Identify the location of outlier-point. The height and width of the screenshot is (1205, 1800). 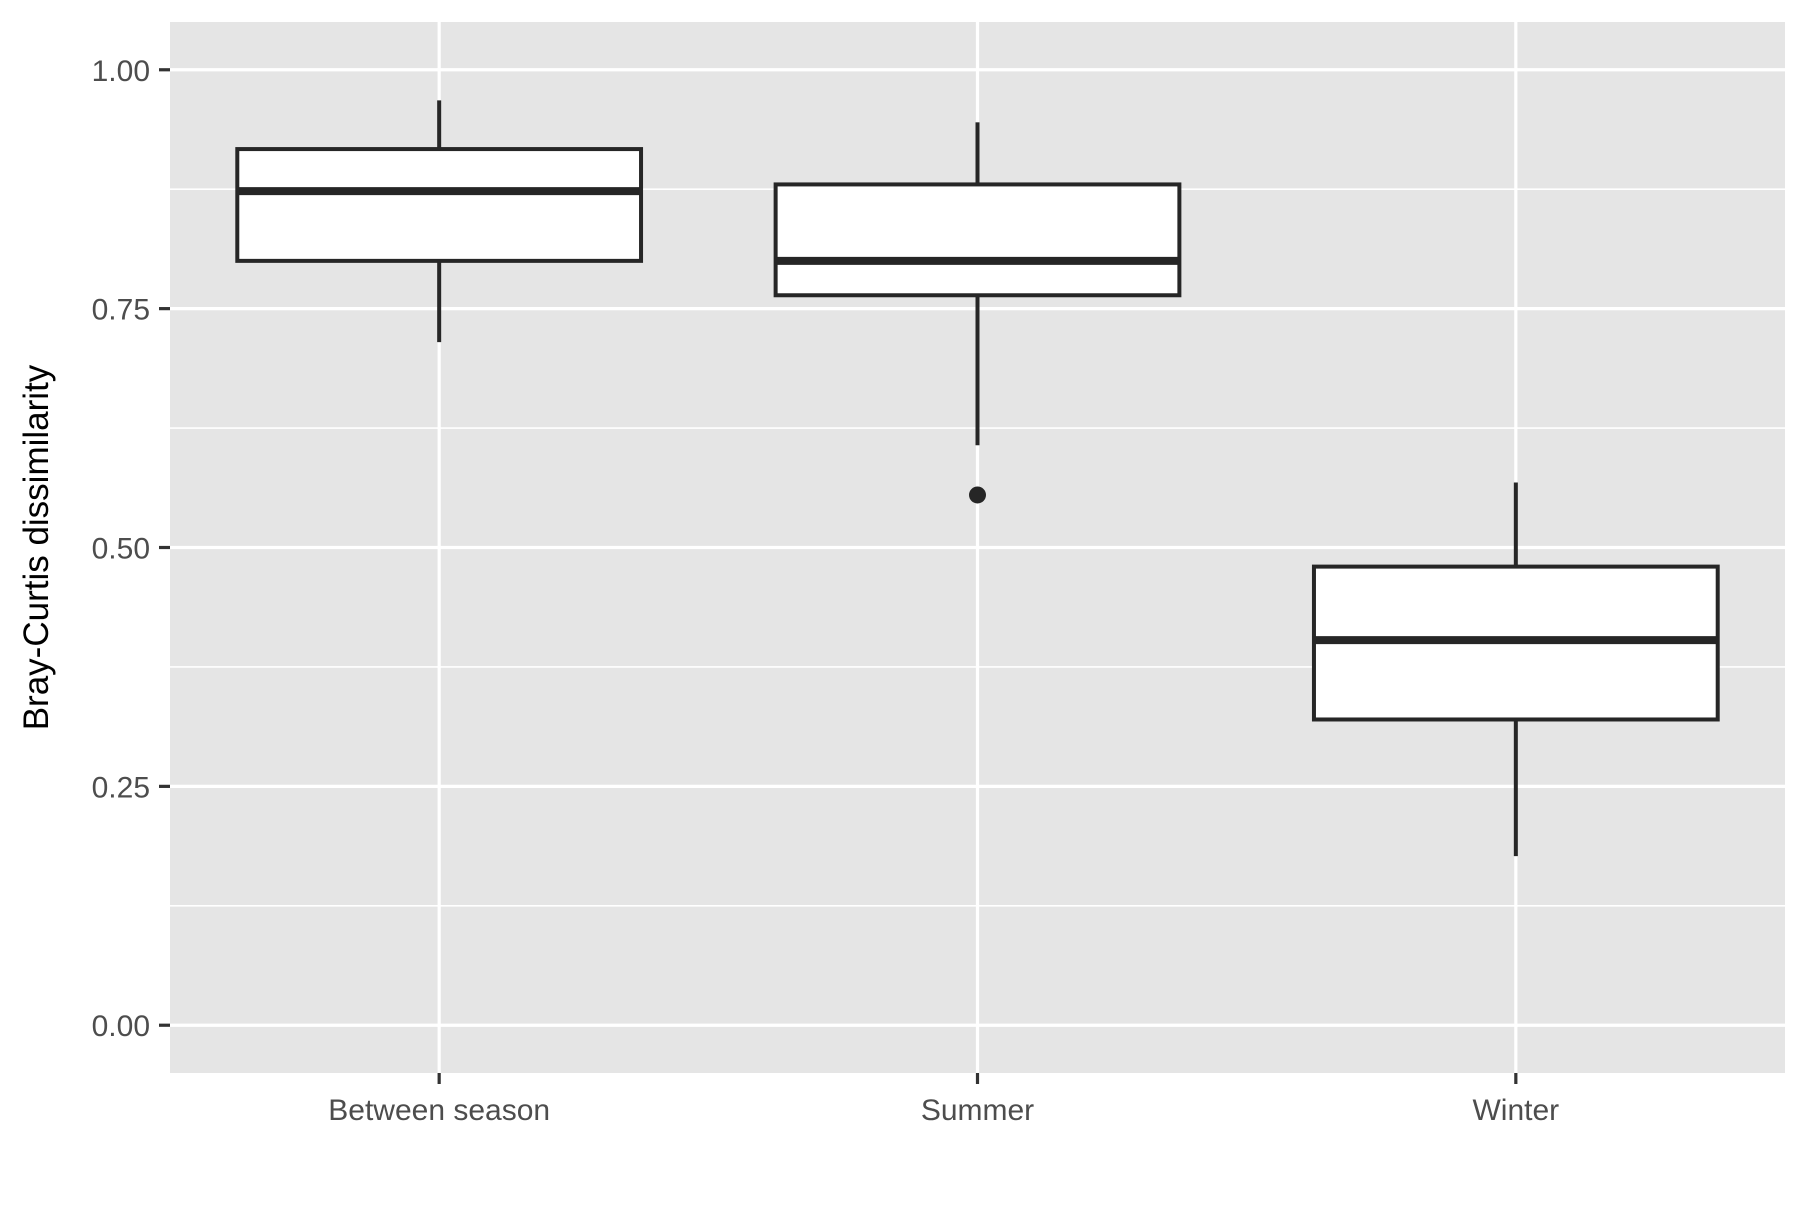
(977, 495).